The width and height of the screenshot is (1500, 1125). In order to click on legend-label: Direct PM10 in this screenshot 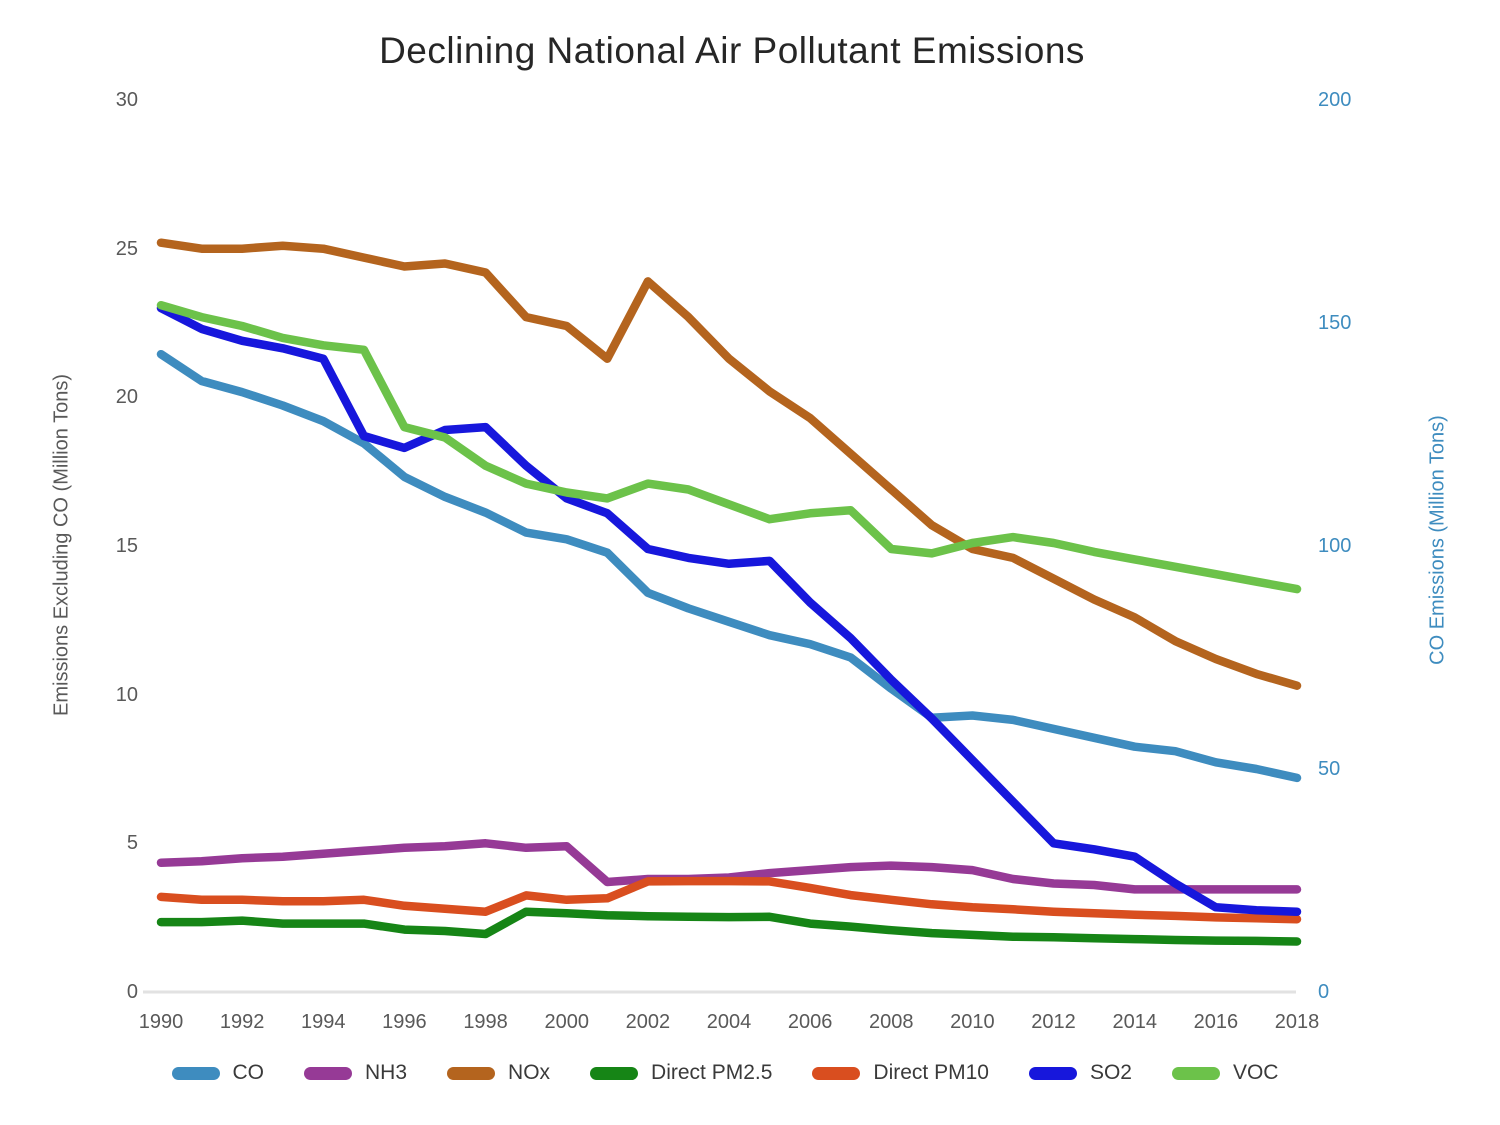, I will do `click(931, 1072)`.